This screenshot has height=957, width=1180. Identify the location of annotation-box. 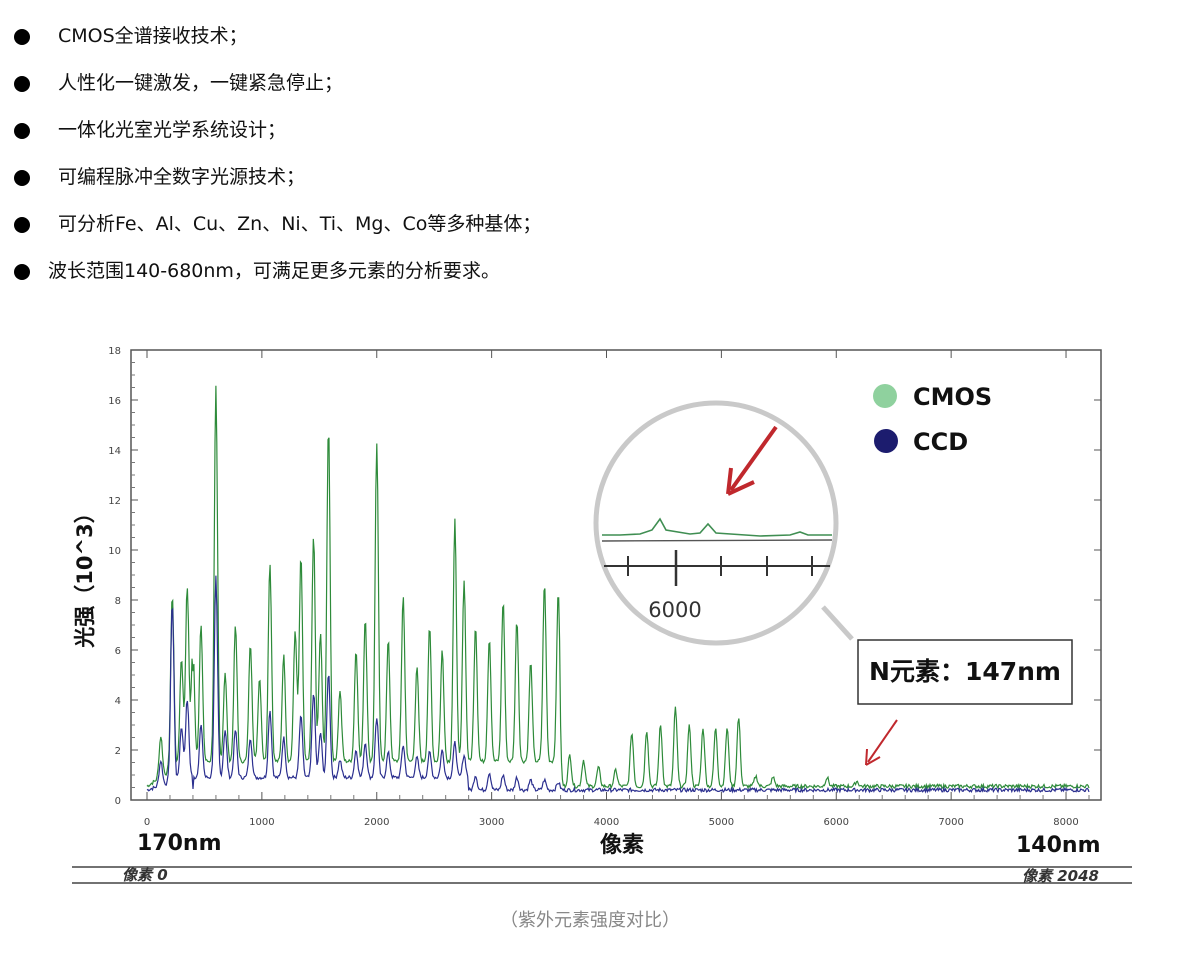
(965, 672).